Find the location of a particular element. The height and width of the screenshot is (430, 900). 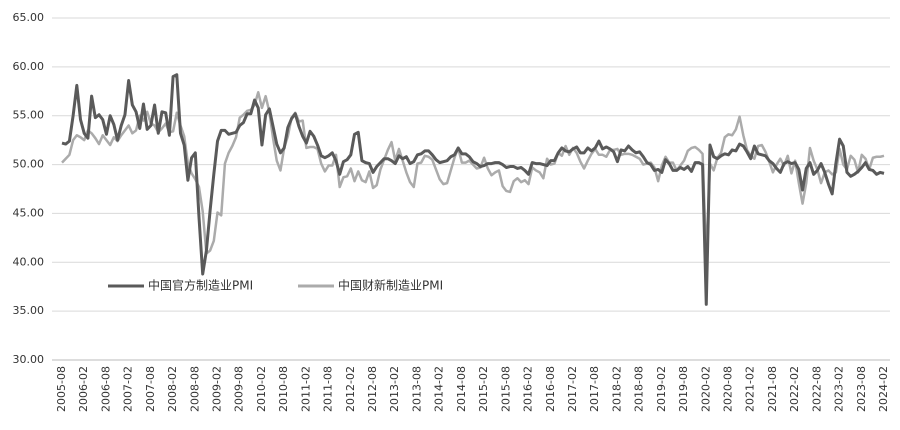

x-tick-label: 2017-08 is located at coordinates (594, 389).